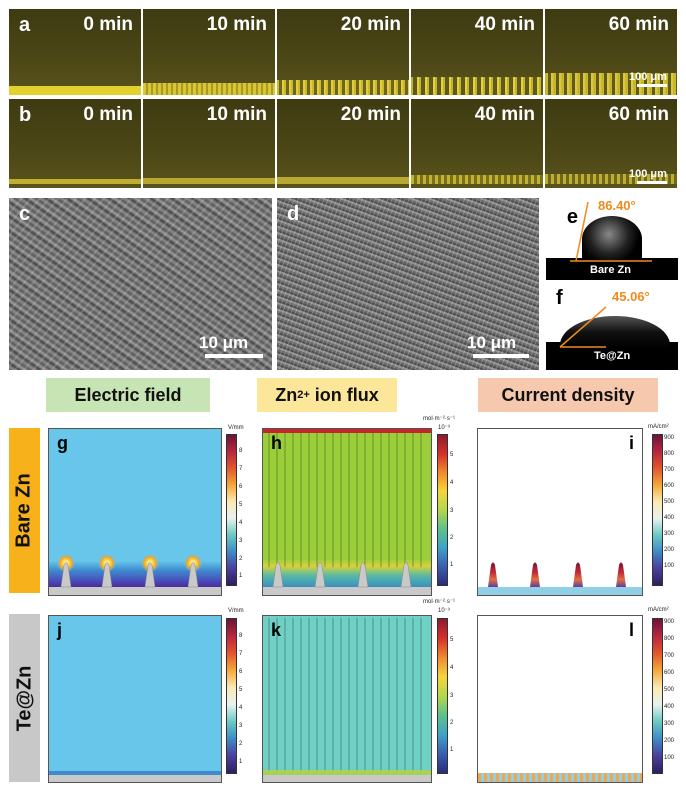 Image resolution: width=686 pixels, height=791 pixels. I want to click on tick: 700, so click(669, 656).